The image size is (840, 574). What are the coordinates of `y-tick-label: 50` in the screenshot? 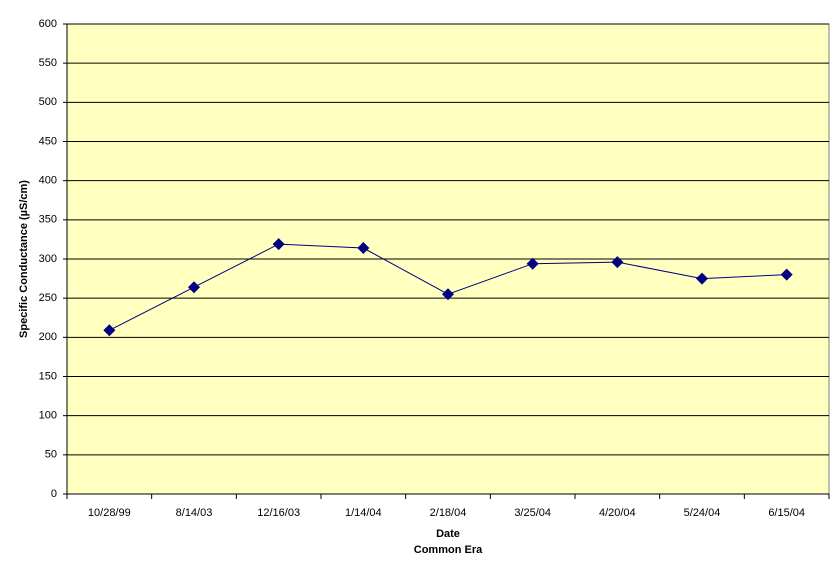 It's located at (51, 455).